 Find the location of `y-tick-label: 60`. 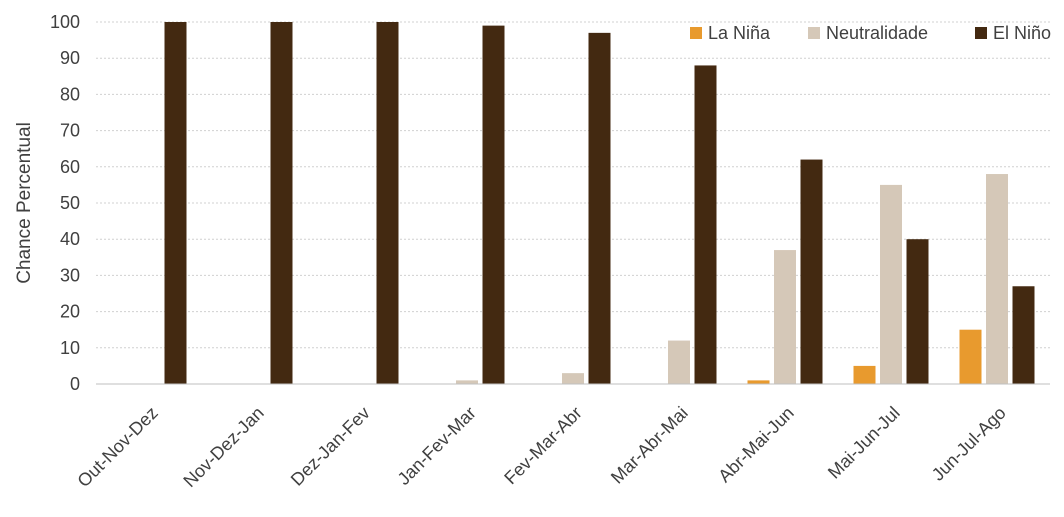

y-tick-label: 60 is located at coordinates (70, 167).